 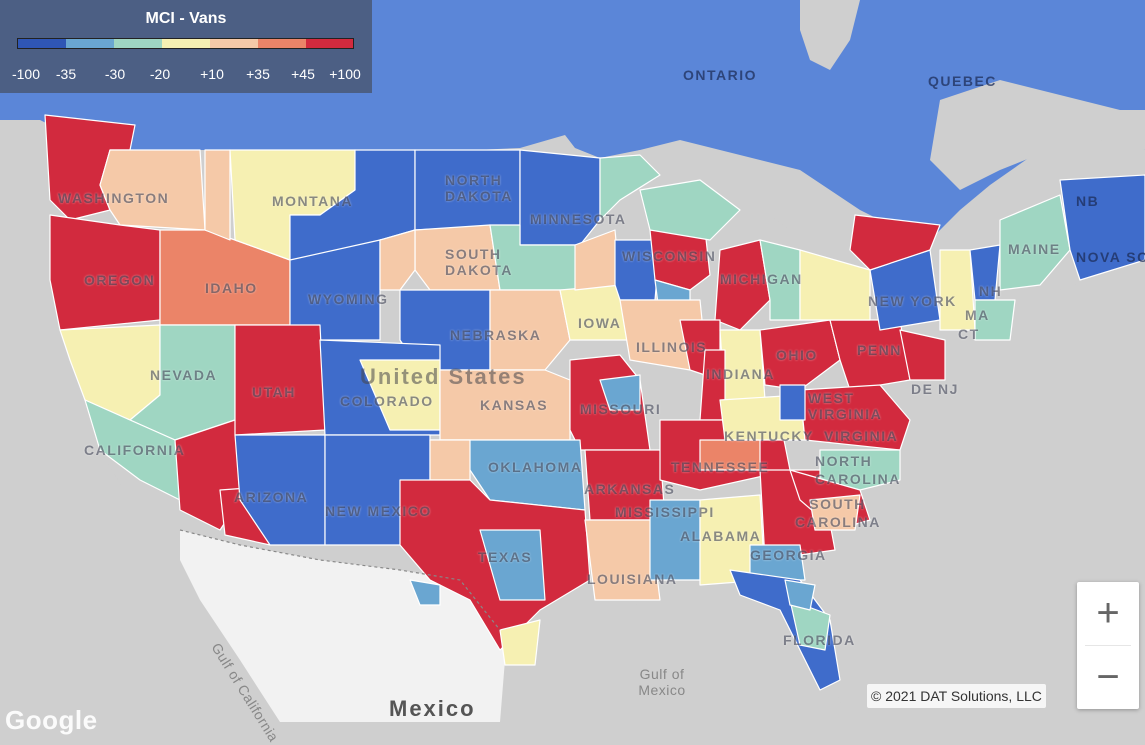 I want to click on region-maine, so click(x=1035, y=242).